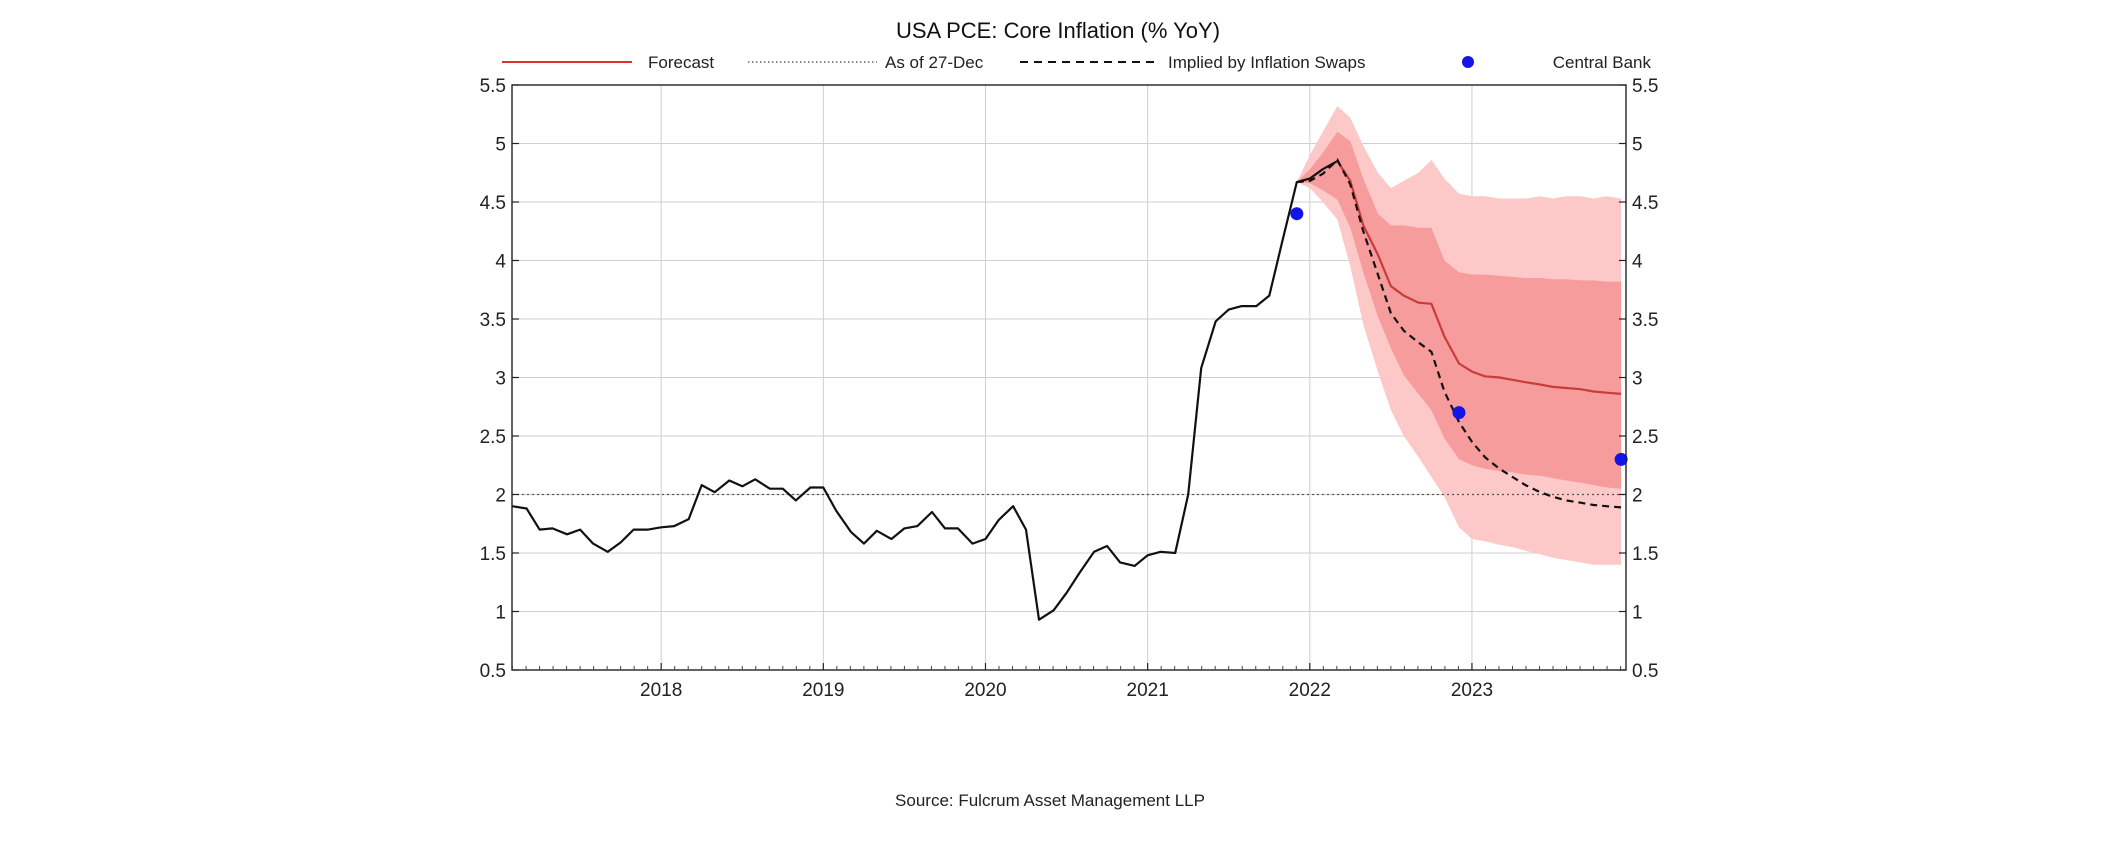 The height and width of the screenshot is (852, 2116). I want to click on y-tick-label-left: 4.5, so click(493, 203).